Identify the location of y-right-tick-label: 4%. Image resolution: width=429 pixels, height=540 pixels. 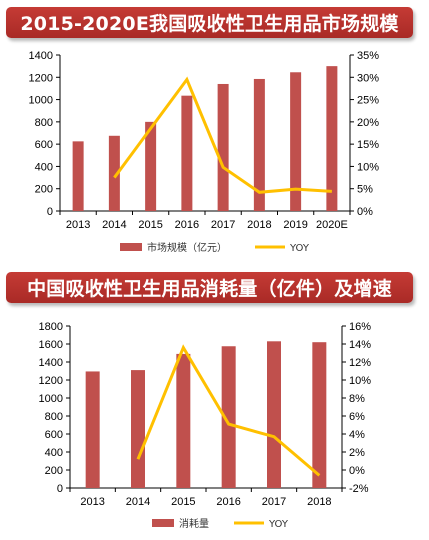
(357, 435).